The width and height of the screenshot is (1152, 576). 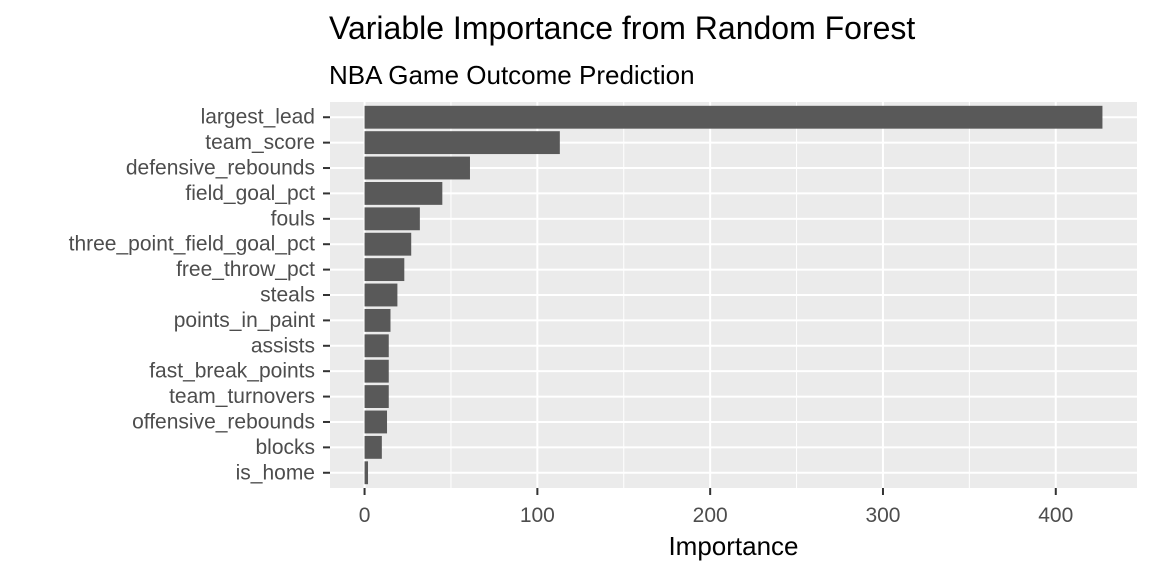 What do you see at coordinates (223, 421) in the screenshot?
I see `y-tick-label: offensive_rebounds` at bounding box center [223, 421].